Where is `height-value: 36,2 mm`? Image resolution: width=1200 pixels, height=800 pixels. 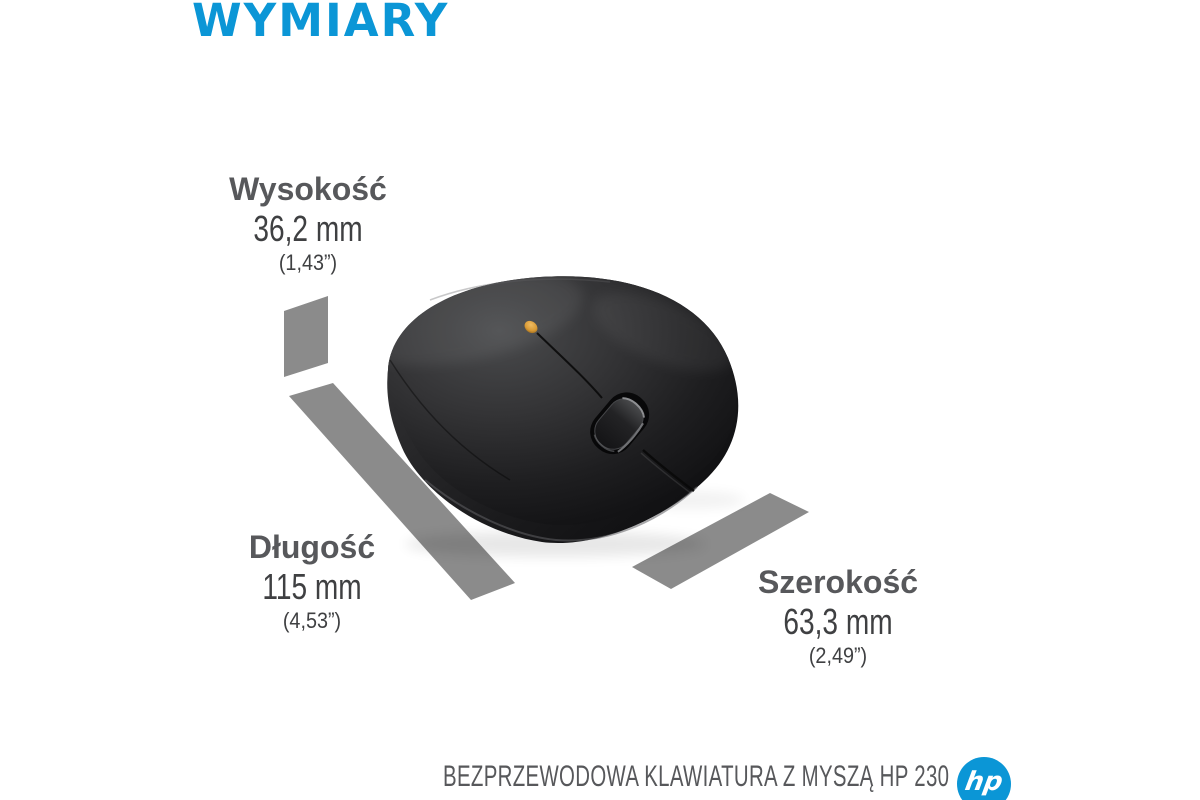 height-value: 36,2 mm is located at coordinates (308, 228).